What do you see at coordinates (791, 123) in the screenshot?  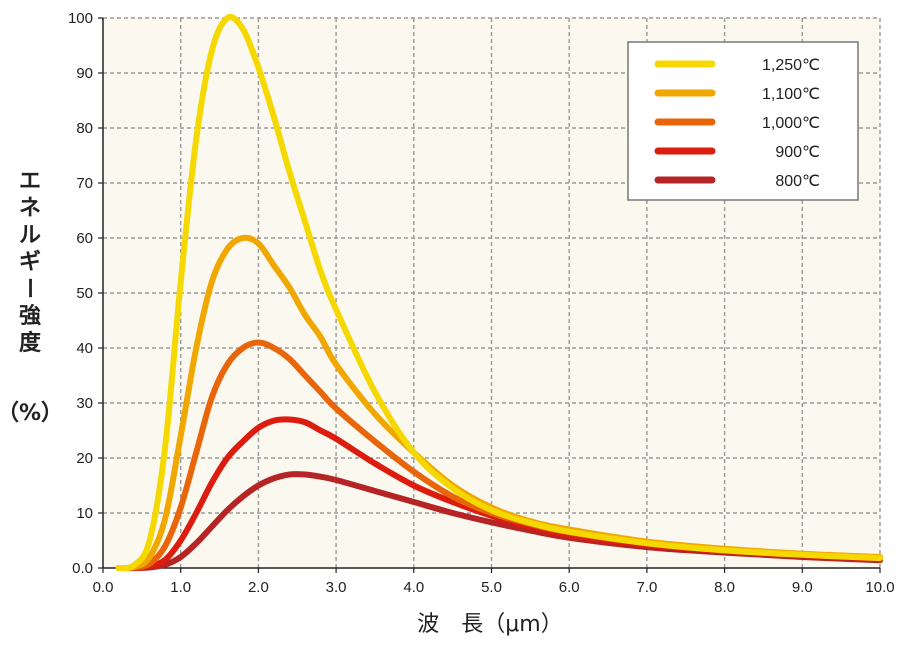 I see `legend-label: 1,000℃` at bounding box center [791, 123].